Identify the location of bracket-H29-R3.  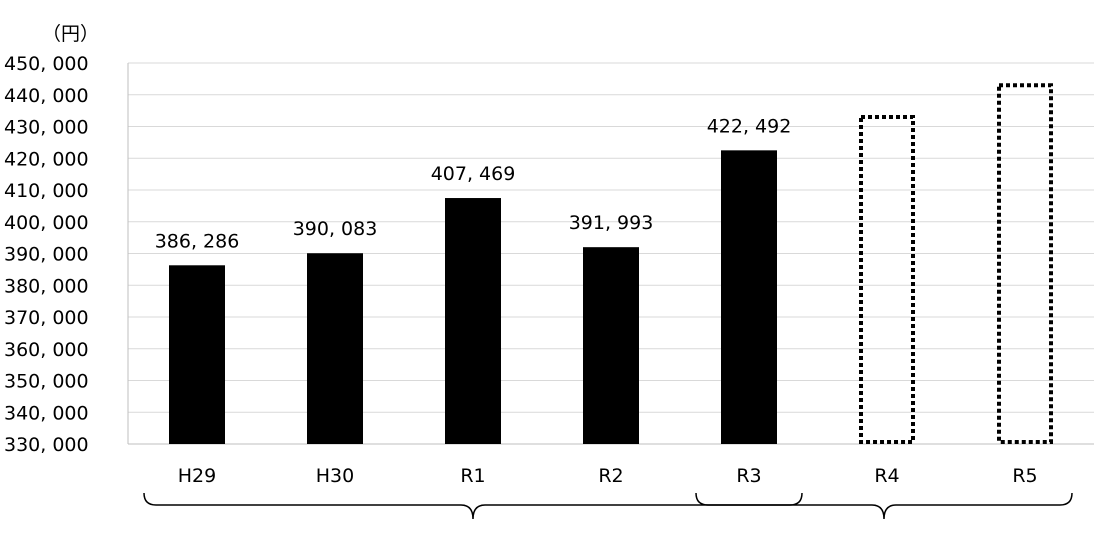
(473, 506).